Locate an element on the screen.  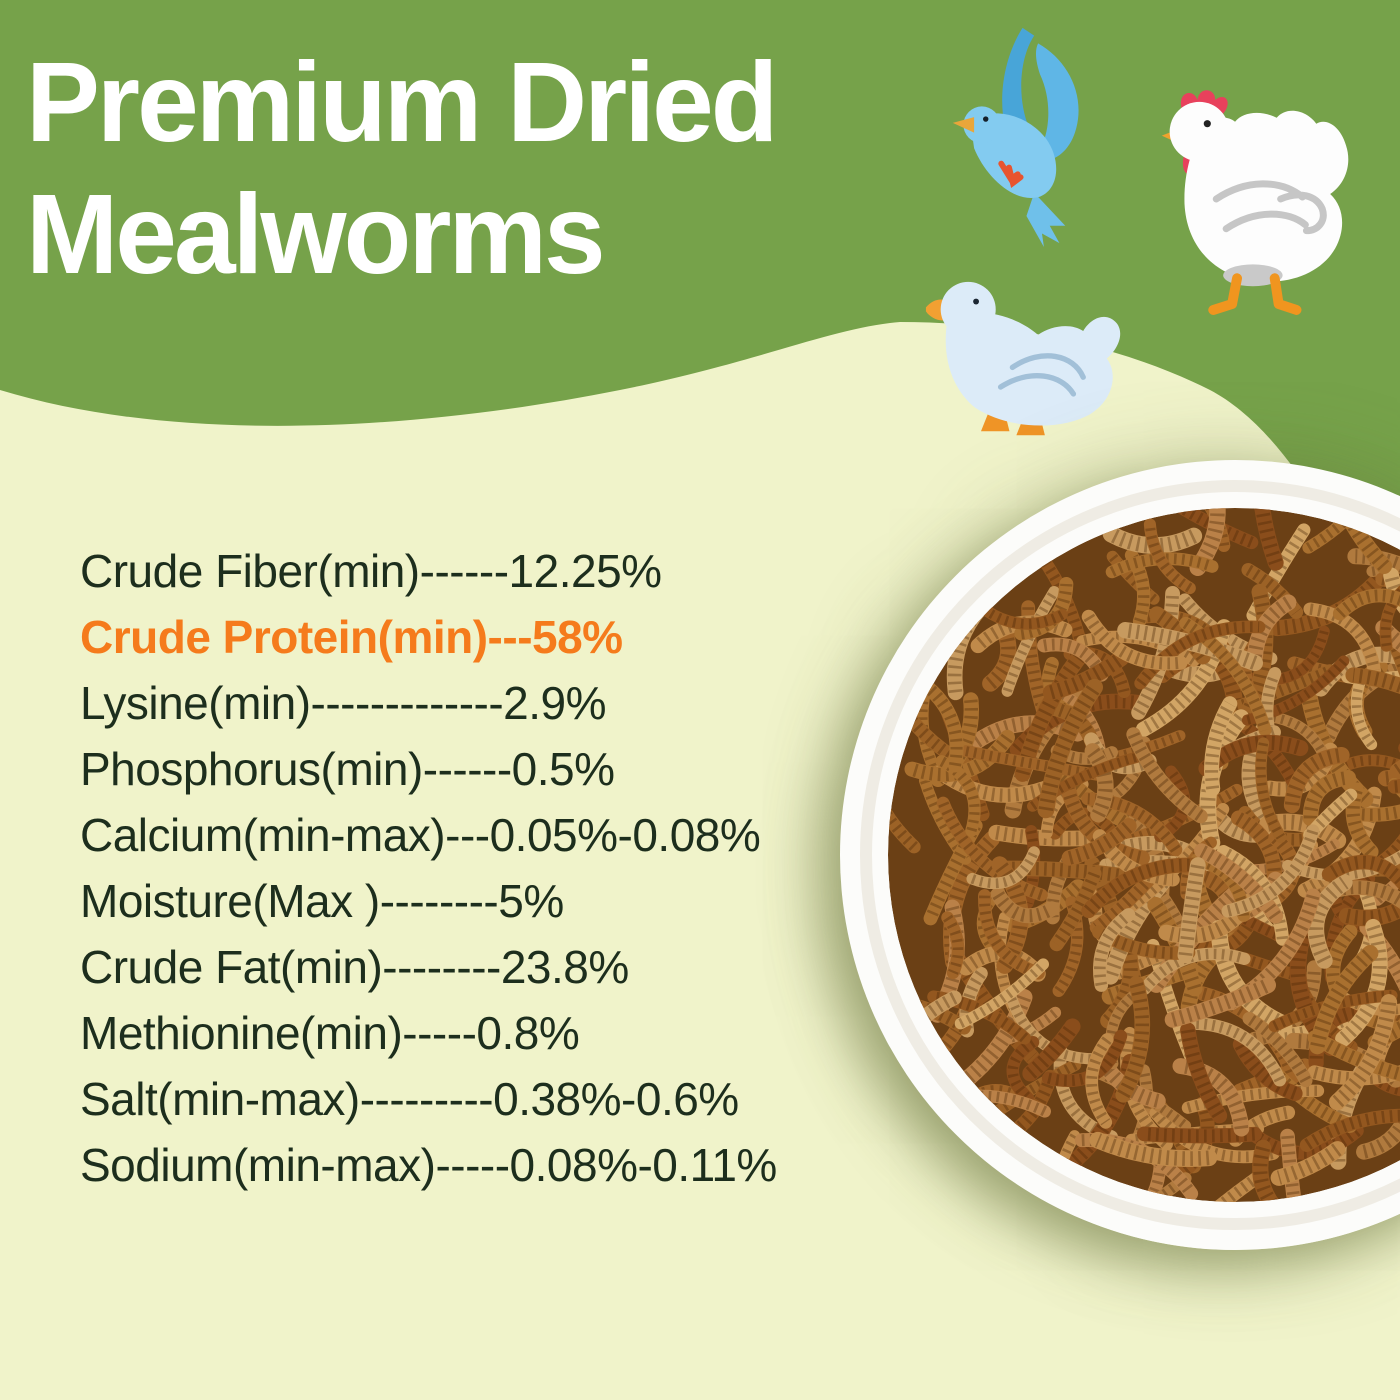
nutrition-row-moisture: Moisture(Max )--------5% is located at coordinates (322, 901).